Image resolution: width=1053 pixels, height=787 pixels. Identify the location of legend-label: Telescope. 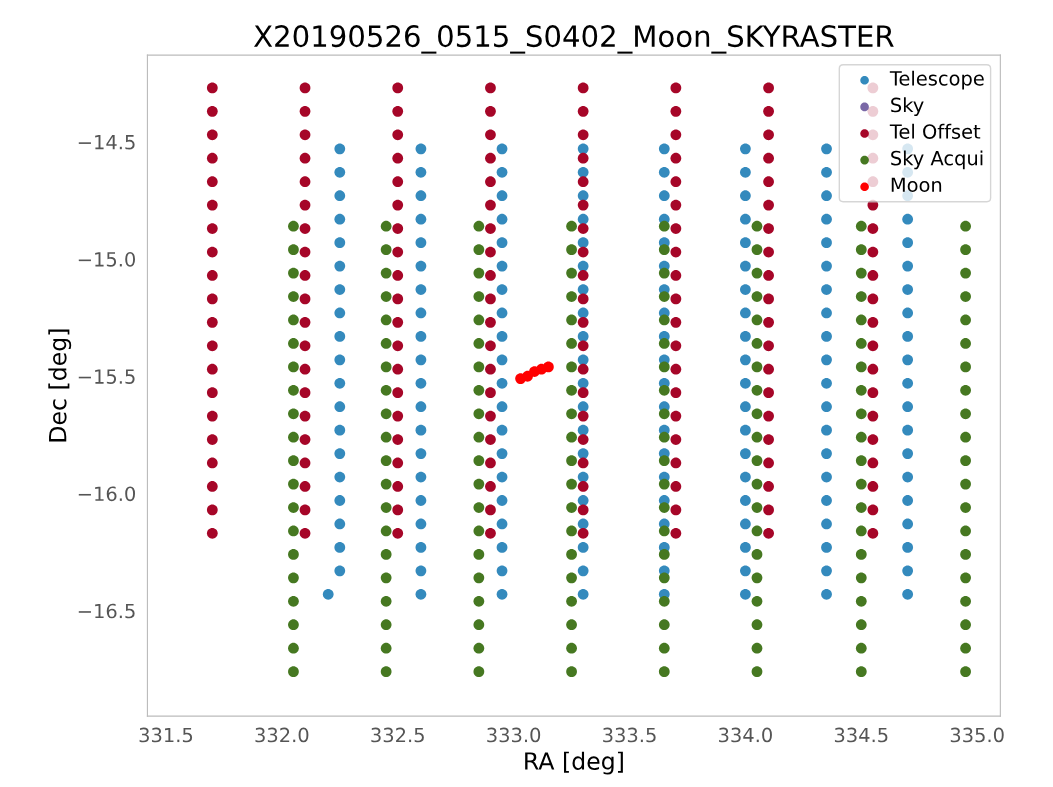
(936, 80).